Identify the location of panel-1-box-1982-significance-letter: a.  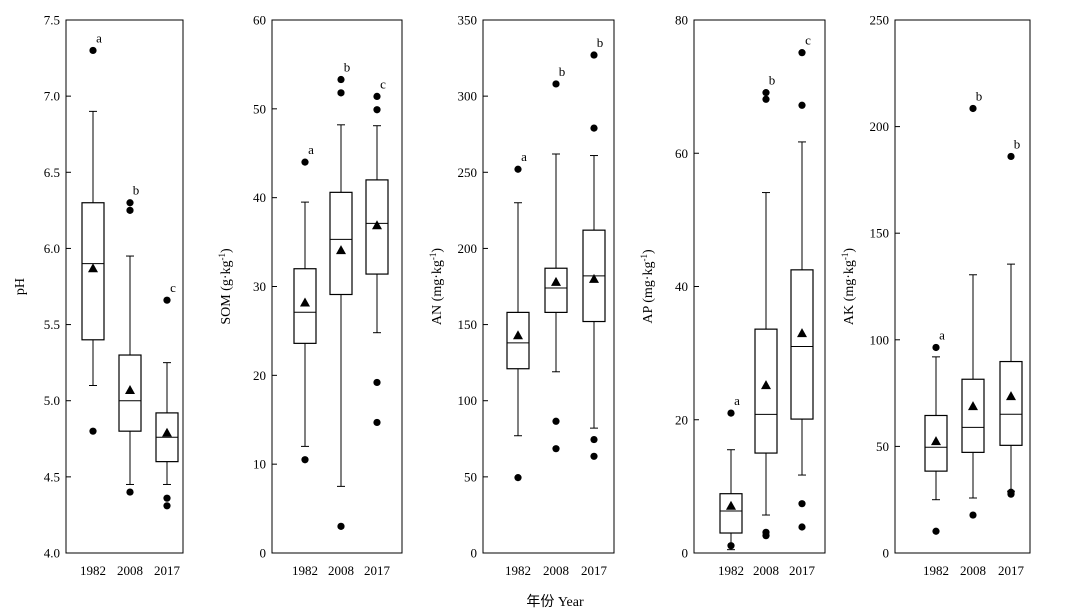
(99, 37).